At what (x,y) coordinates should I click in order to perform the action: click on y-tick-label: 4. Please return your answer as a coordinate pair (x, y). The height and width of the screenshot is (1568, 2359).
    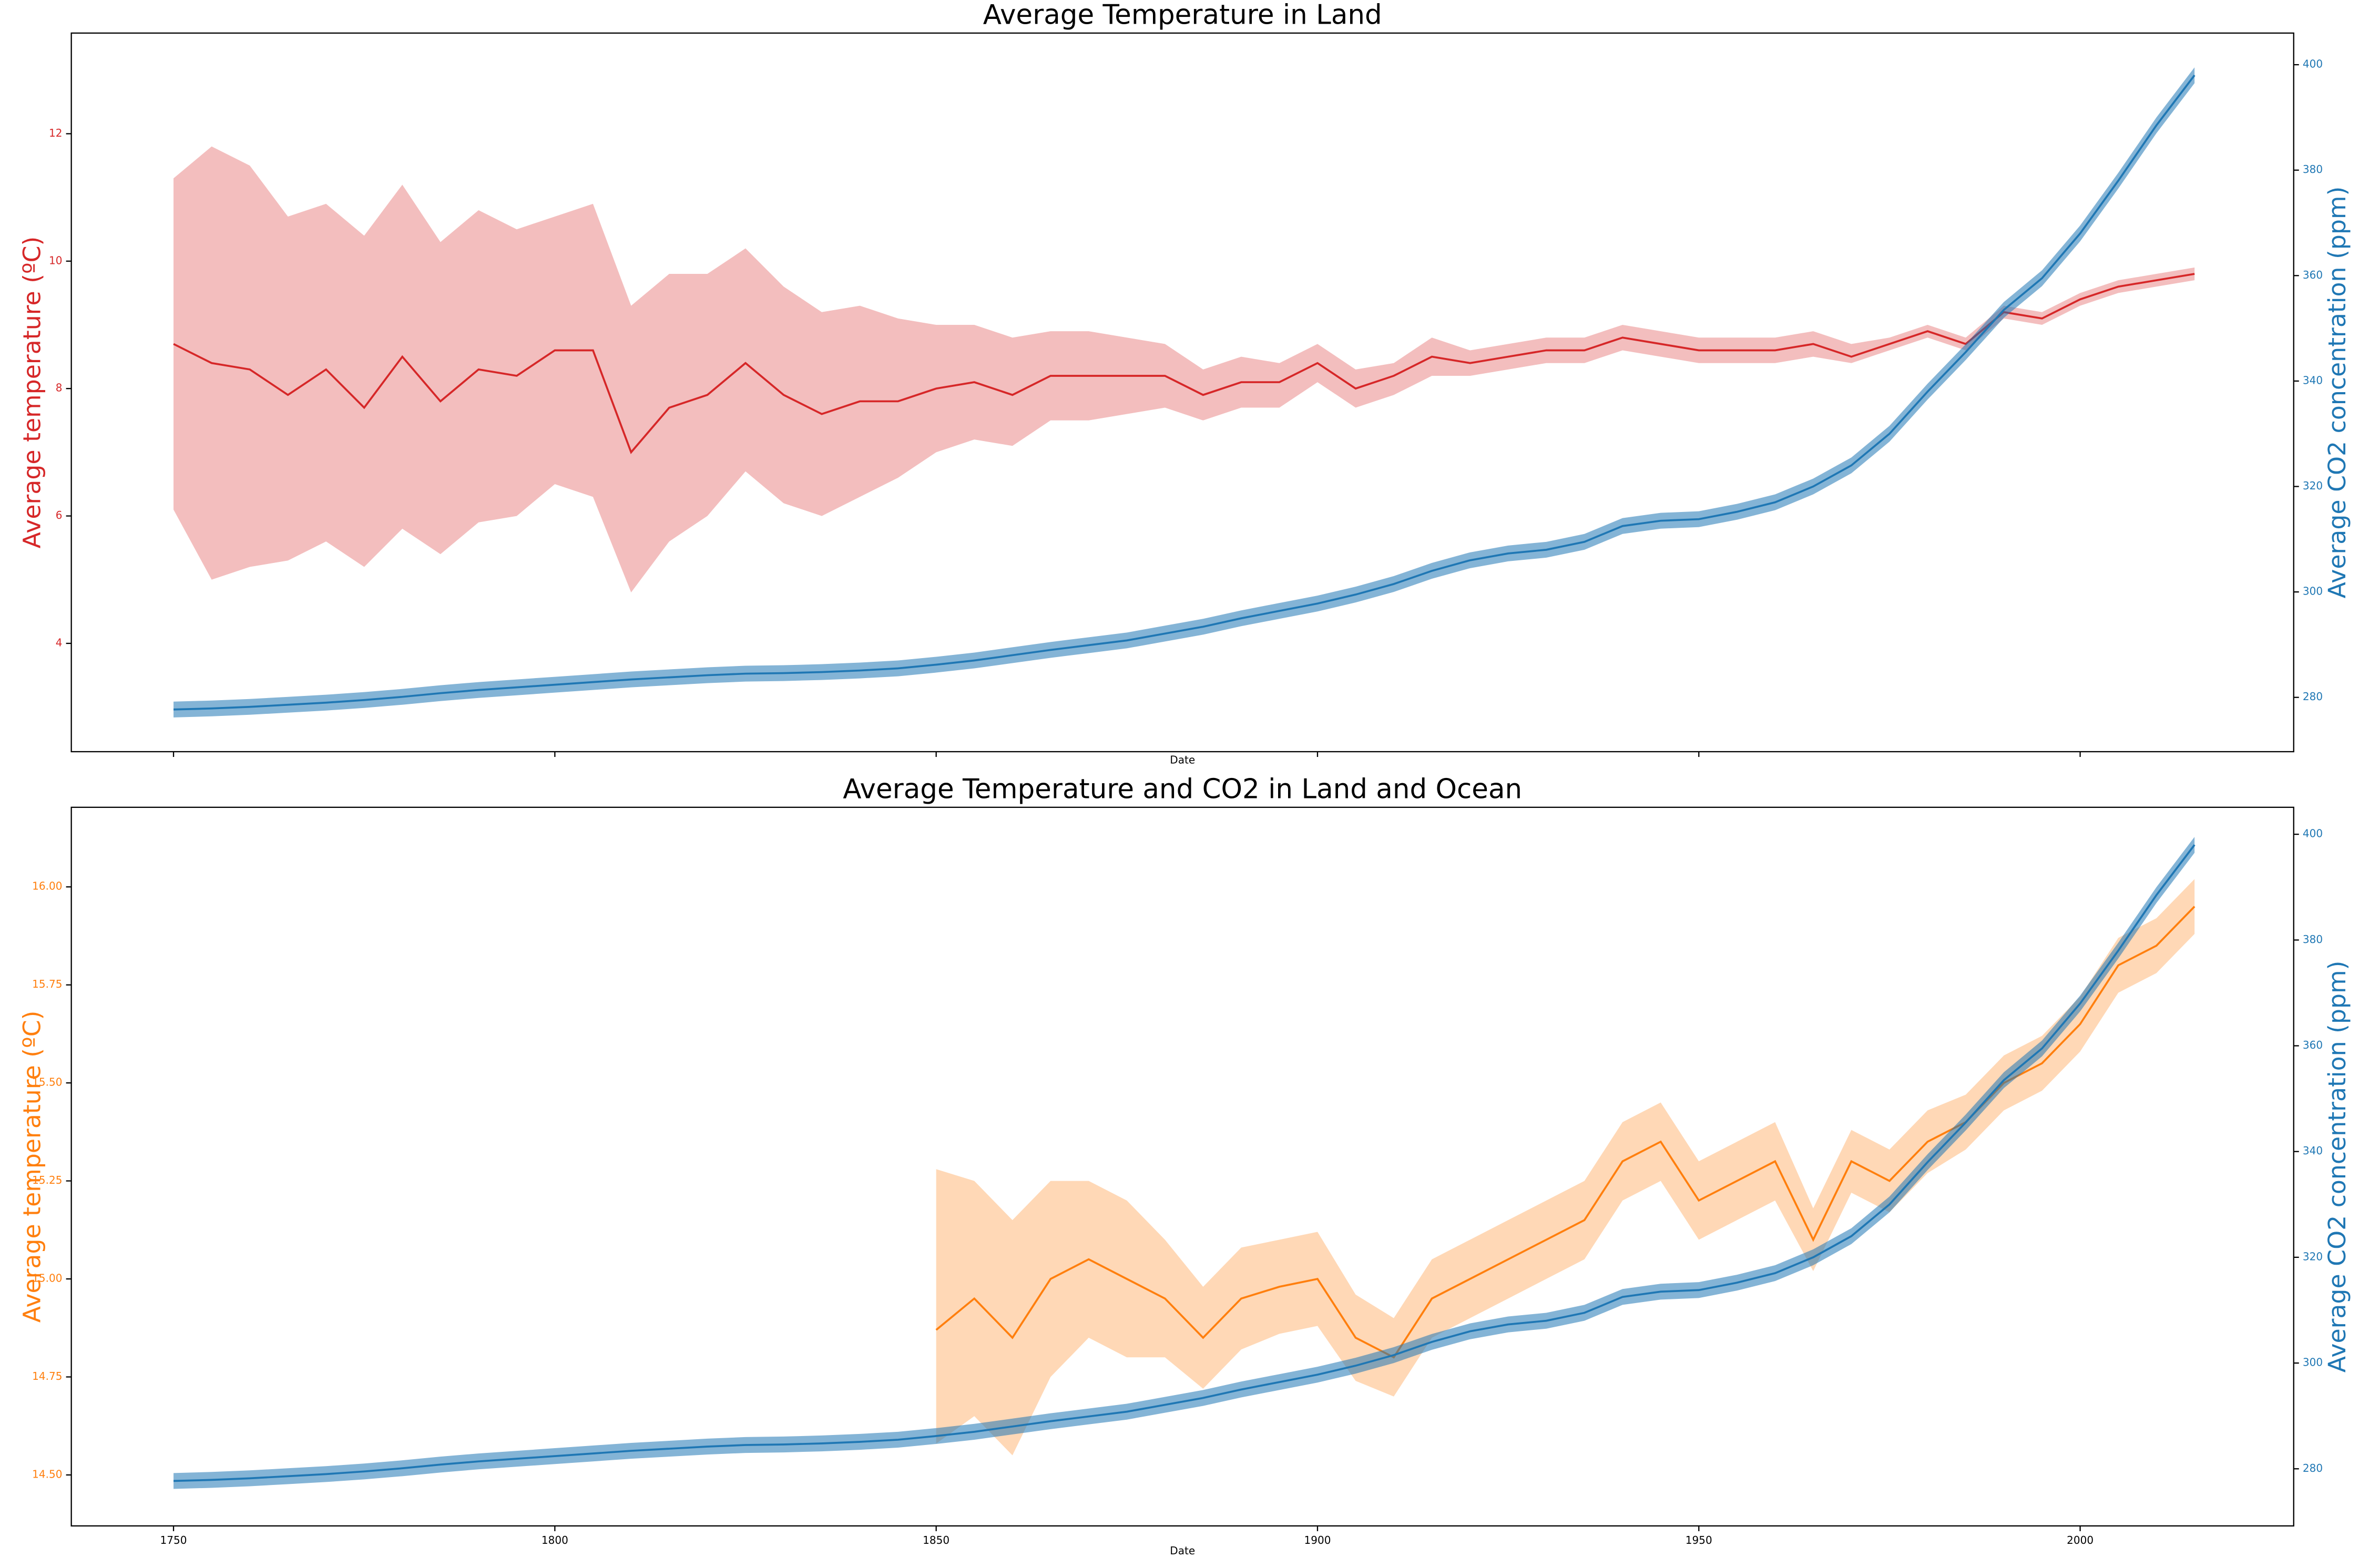
    Looking at the image, I should click on (59, 642).